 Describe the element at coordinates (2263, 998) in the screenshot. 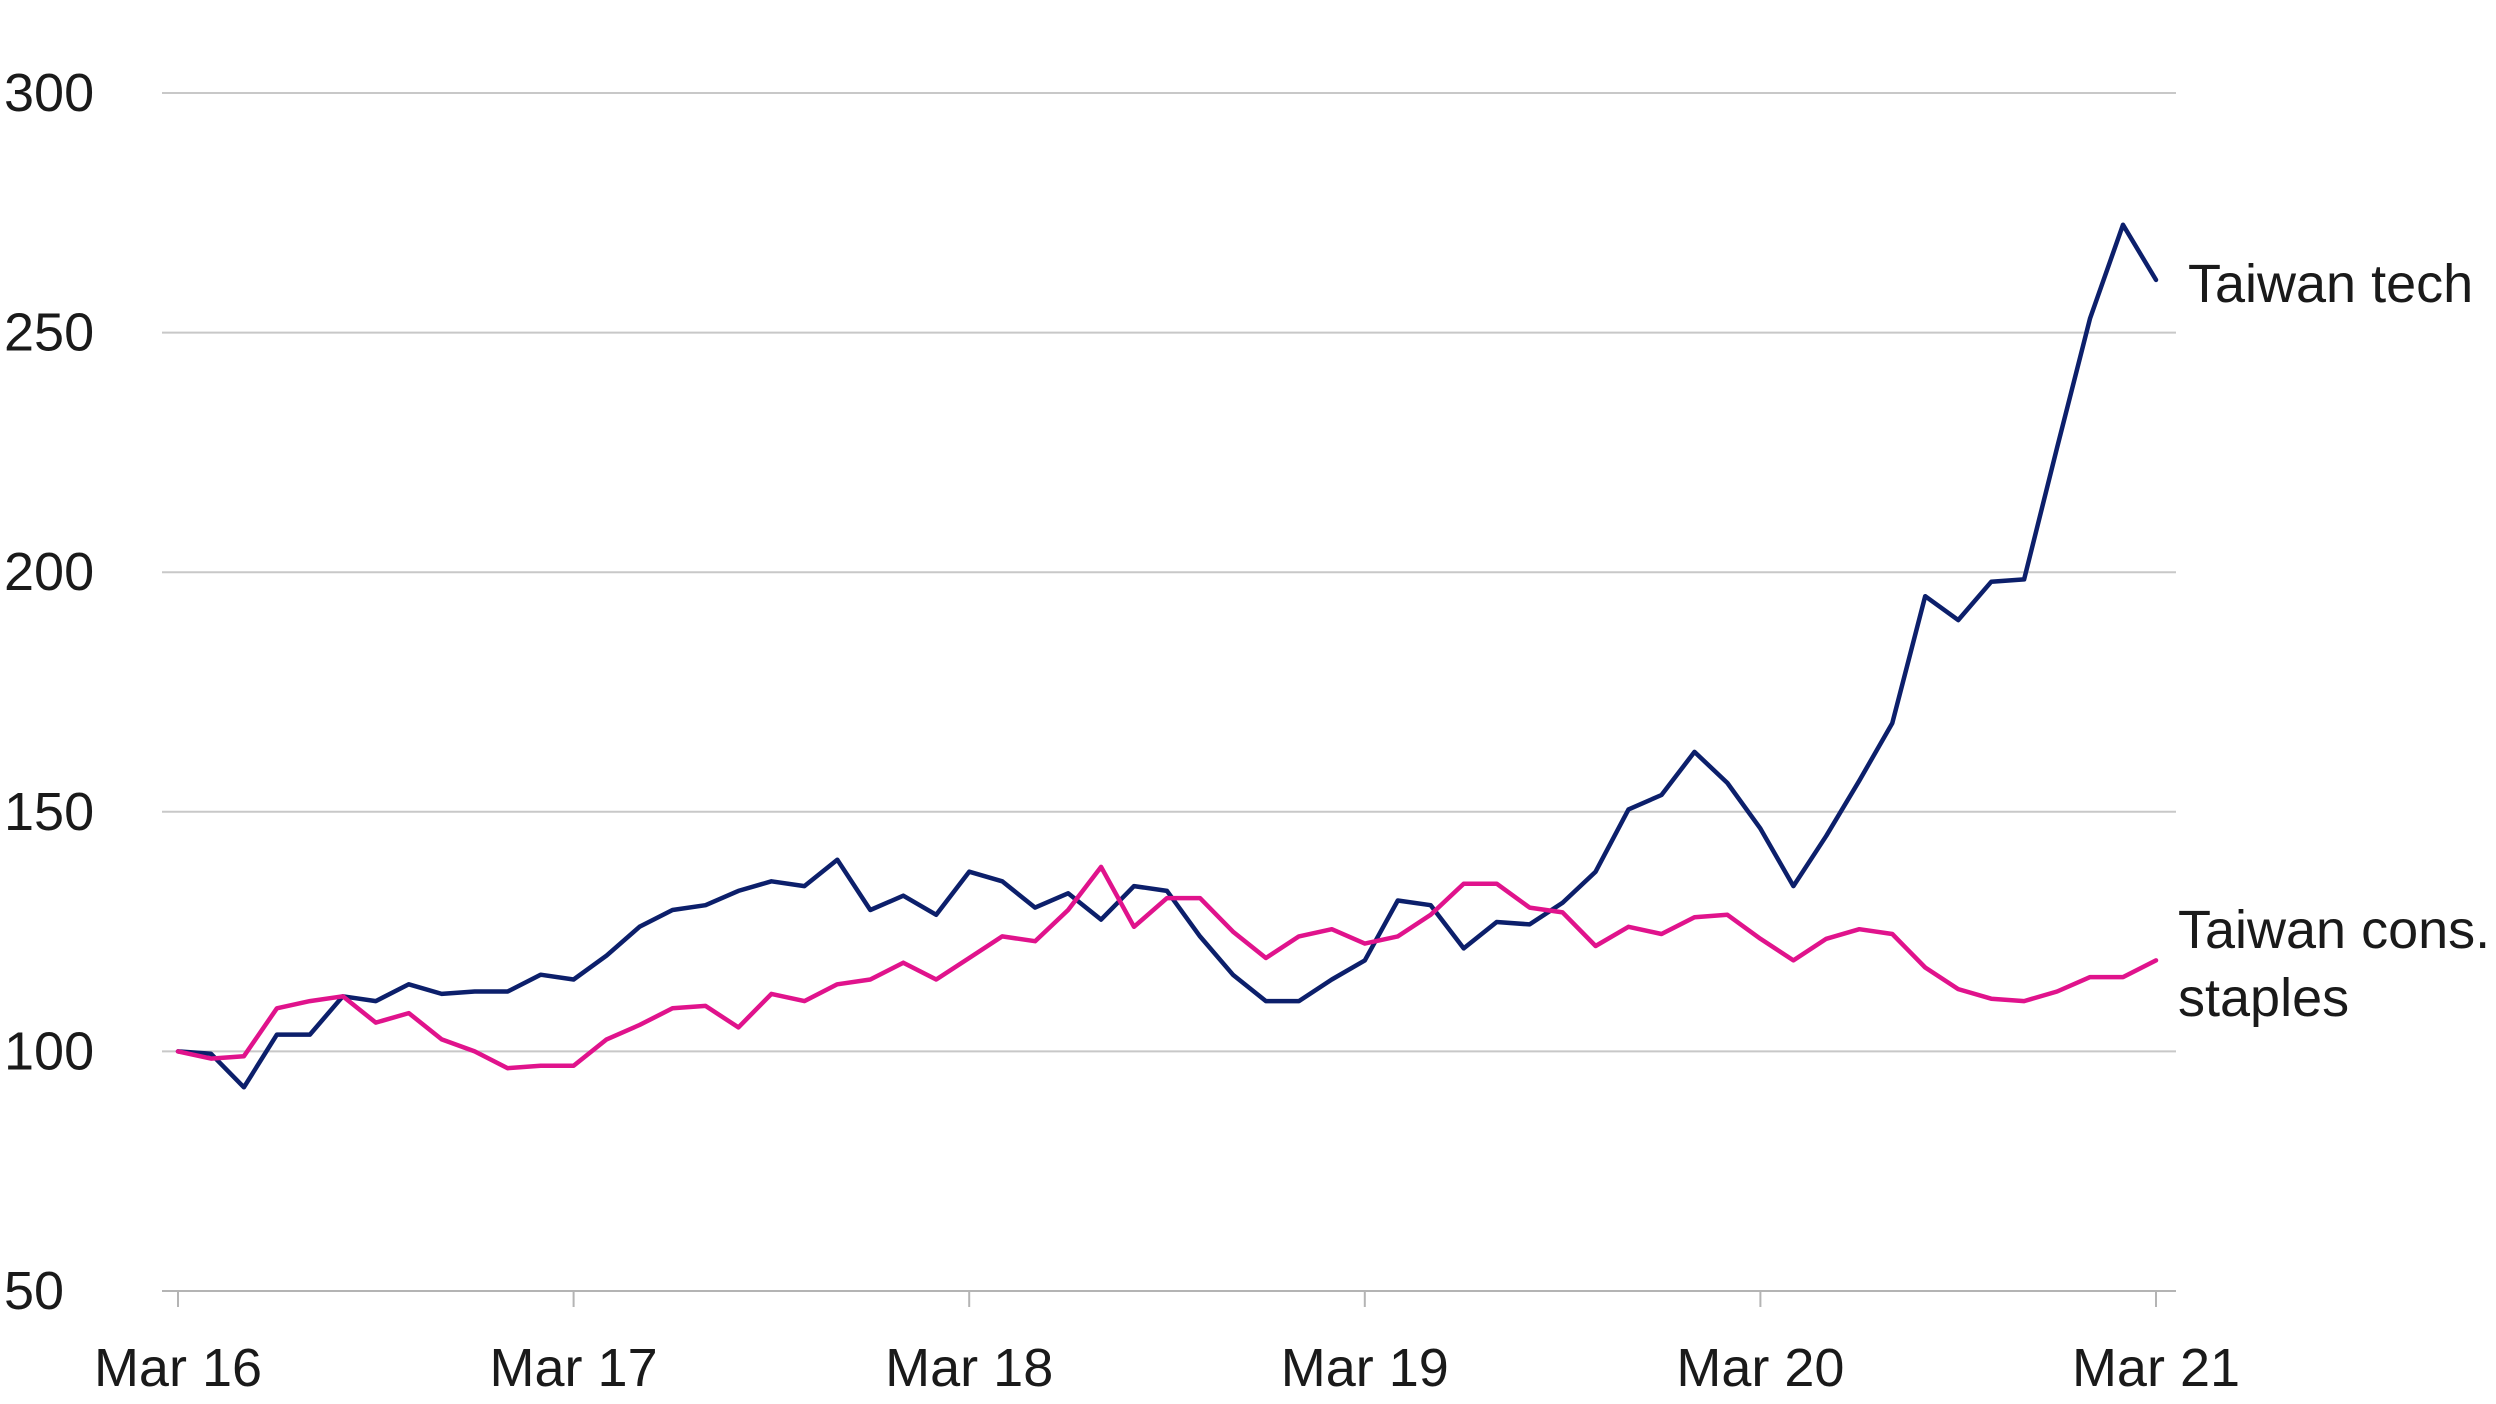

I see `series-label-taiwan-cons-staples: staples` at that location.